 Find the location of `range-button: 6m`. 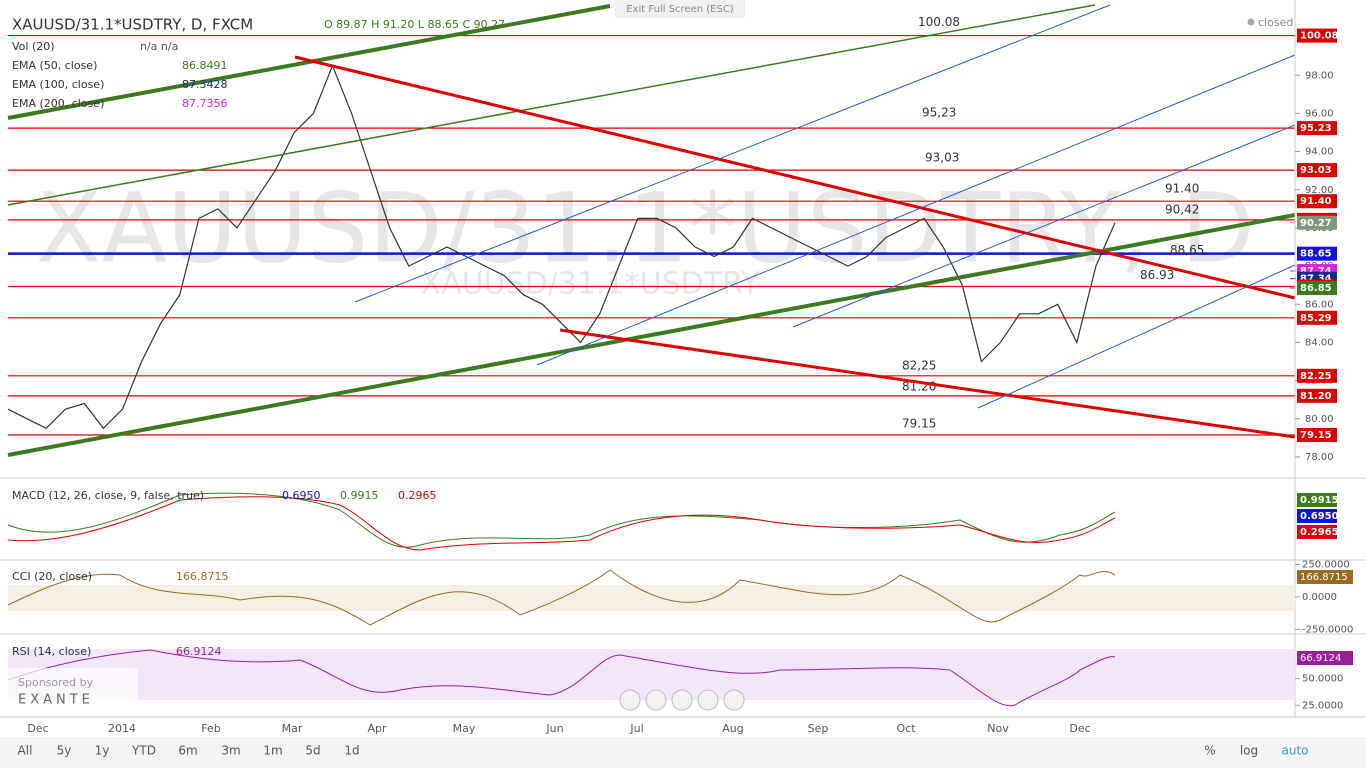

range-button: 6m is located at coordinates (187, 751).